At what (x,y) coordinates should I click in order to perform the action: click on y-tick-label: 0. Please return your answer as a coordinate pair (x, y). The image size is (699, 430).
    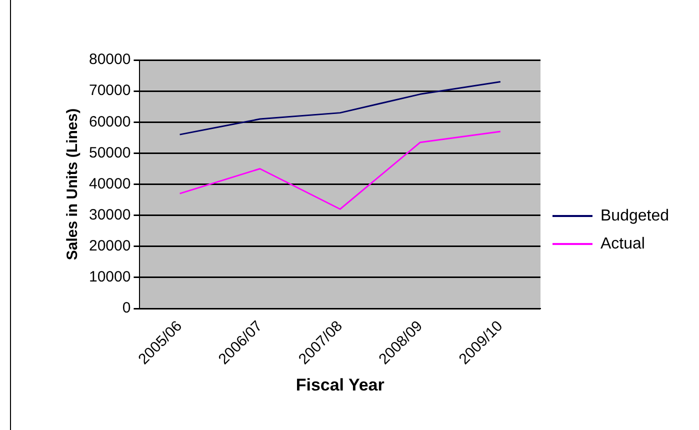
    Looking at the image, I should click on (126, 308).